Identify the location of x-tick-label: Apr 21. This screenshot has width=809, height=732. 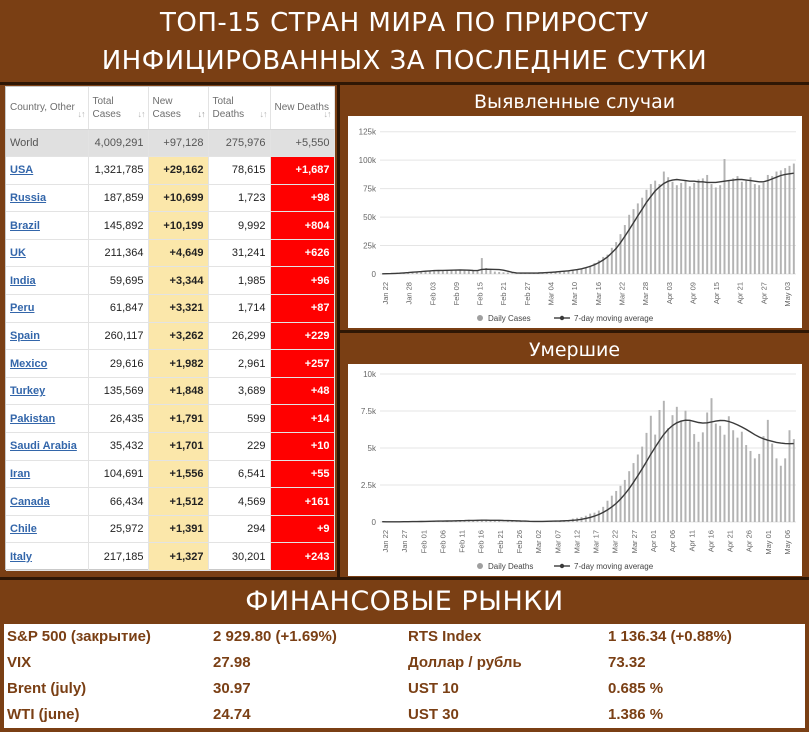
(730, 541).